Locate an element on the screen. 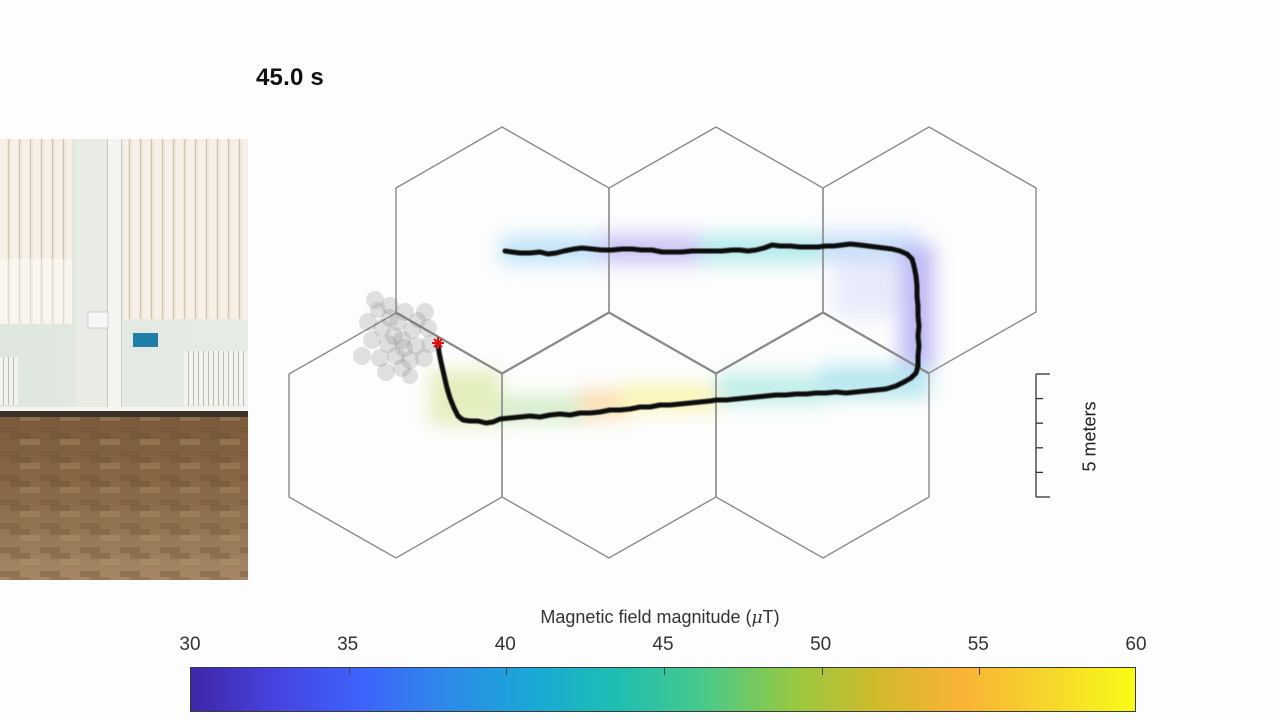  time-label: 45.0 s is located at coordinates (290, 77).